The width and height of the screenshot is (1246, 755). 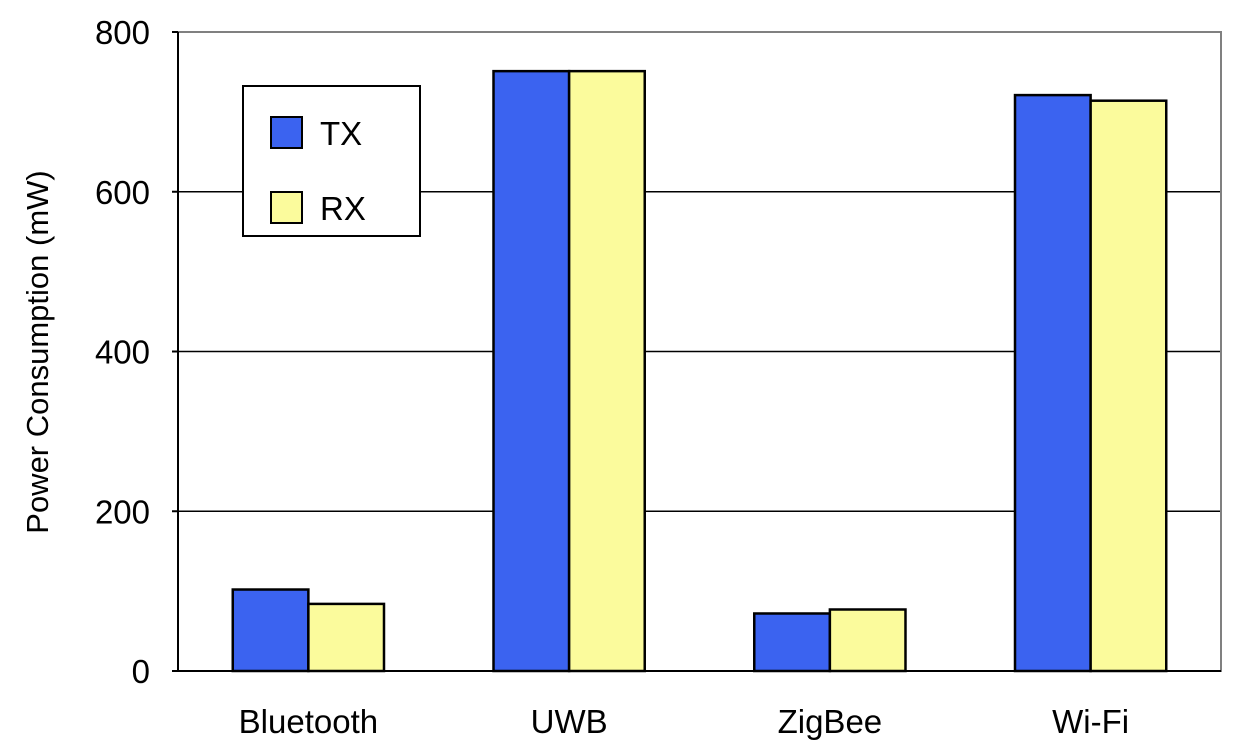 What do you see at coordinates (341, 133) in the screenshot?
I see `legend-label-tx: TX` at bounding box center [341, 133].